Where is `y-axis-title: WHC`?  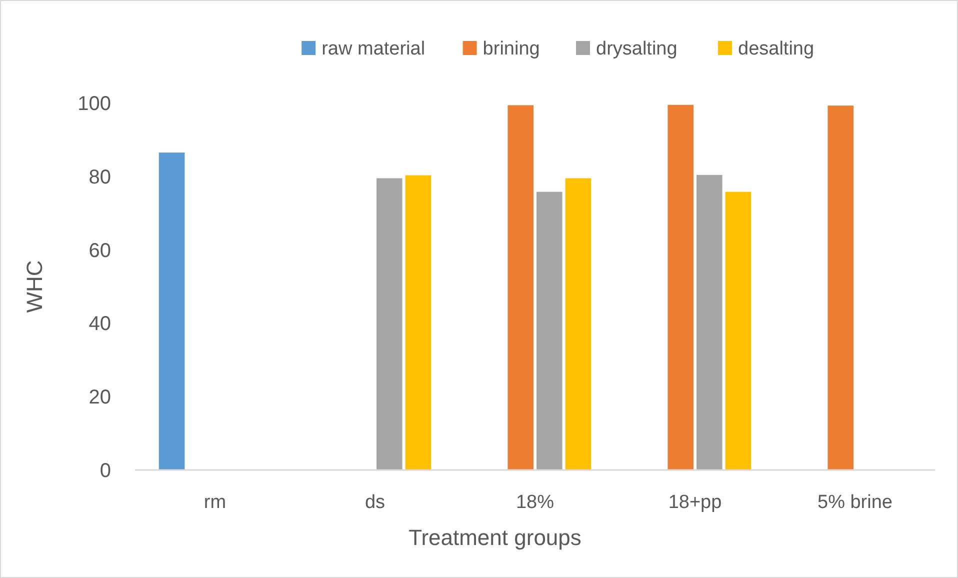 y-axis-title: WHC is located at coordinates (34, 286).